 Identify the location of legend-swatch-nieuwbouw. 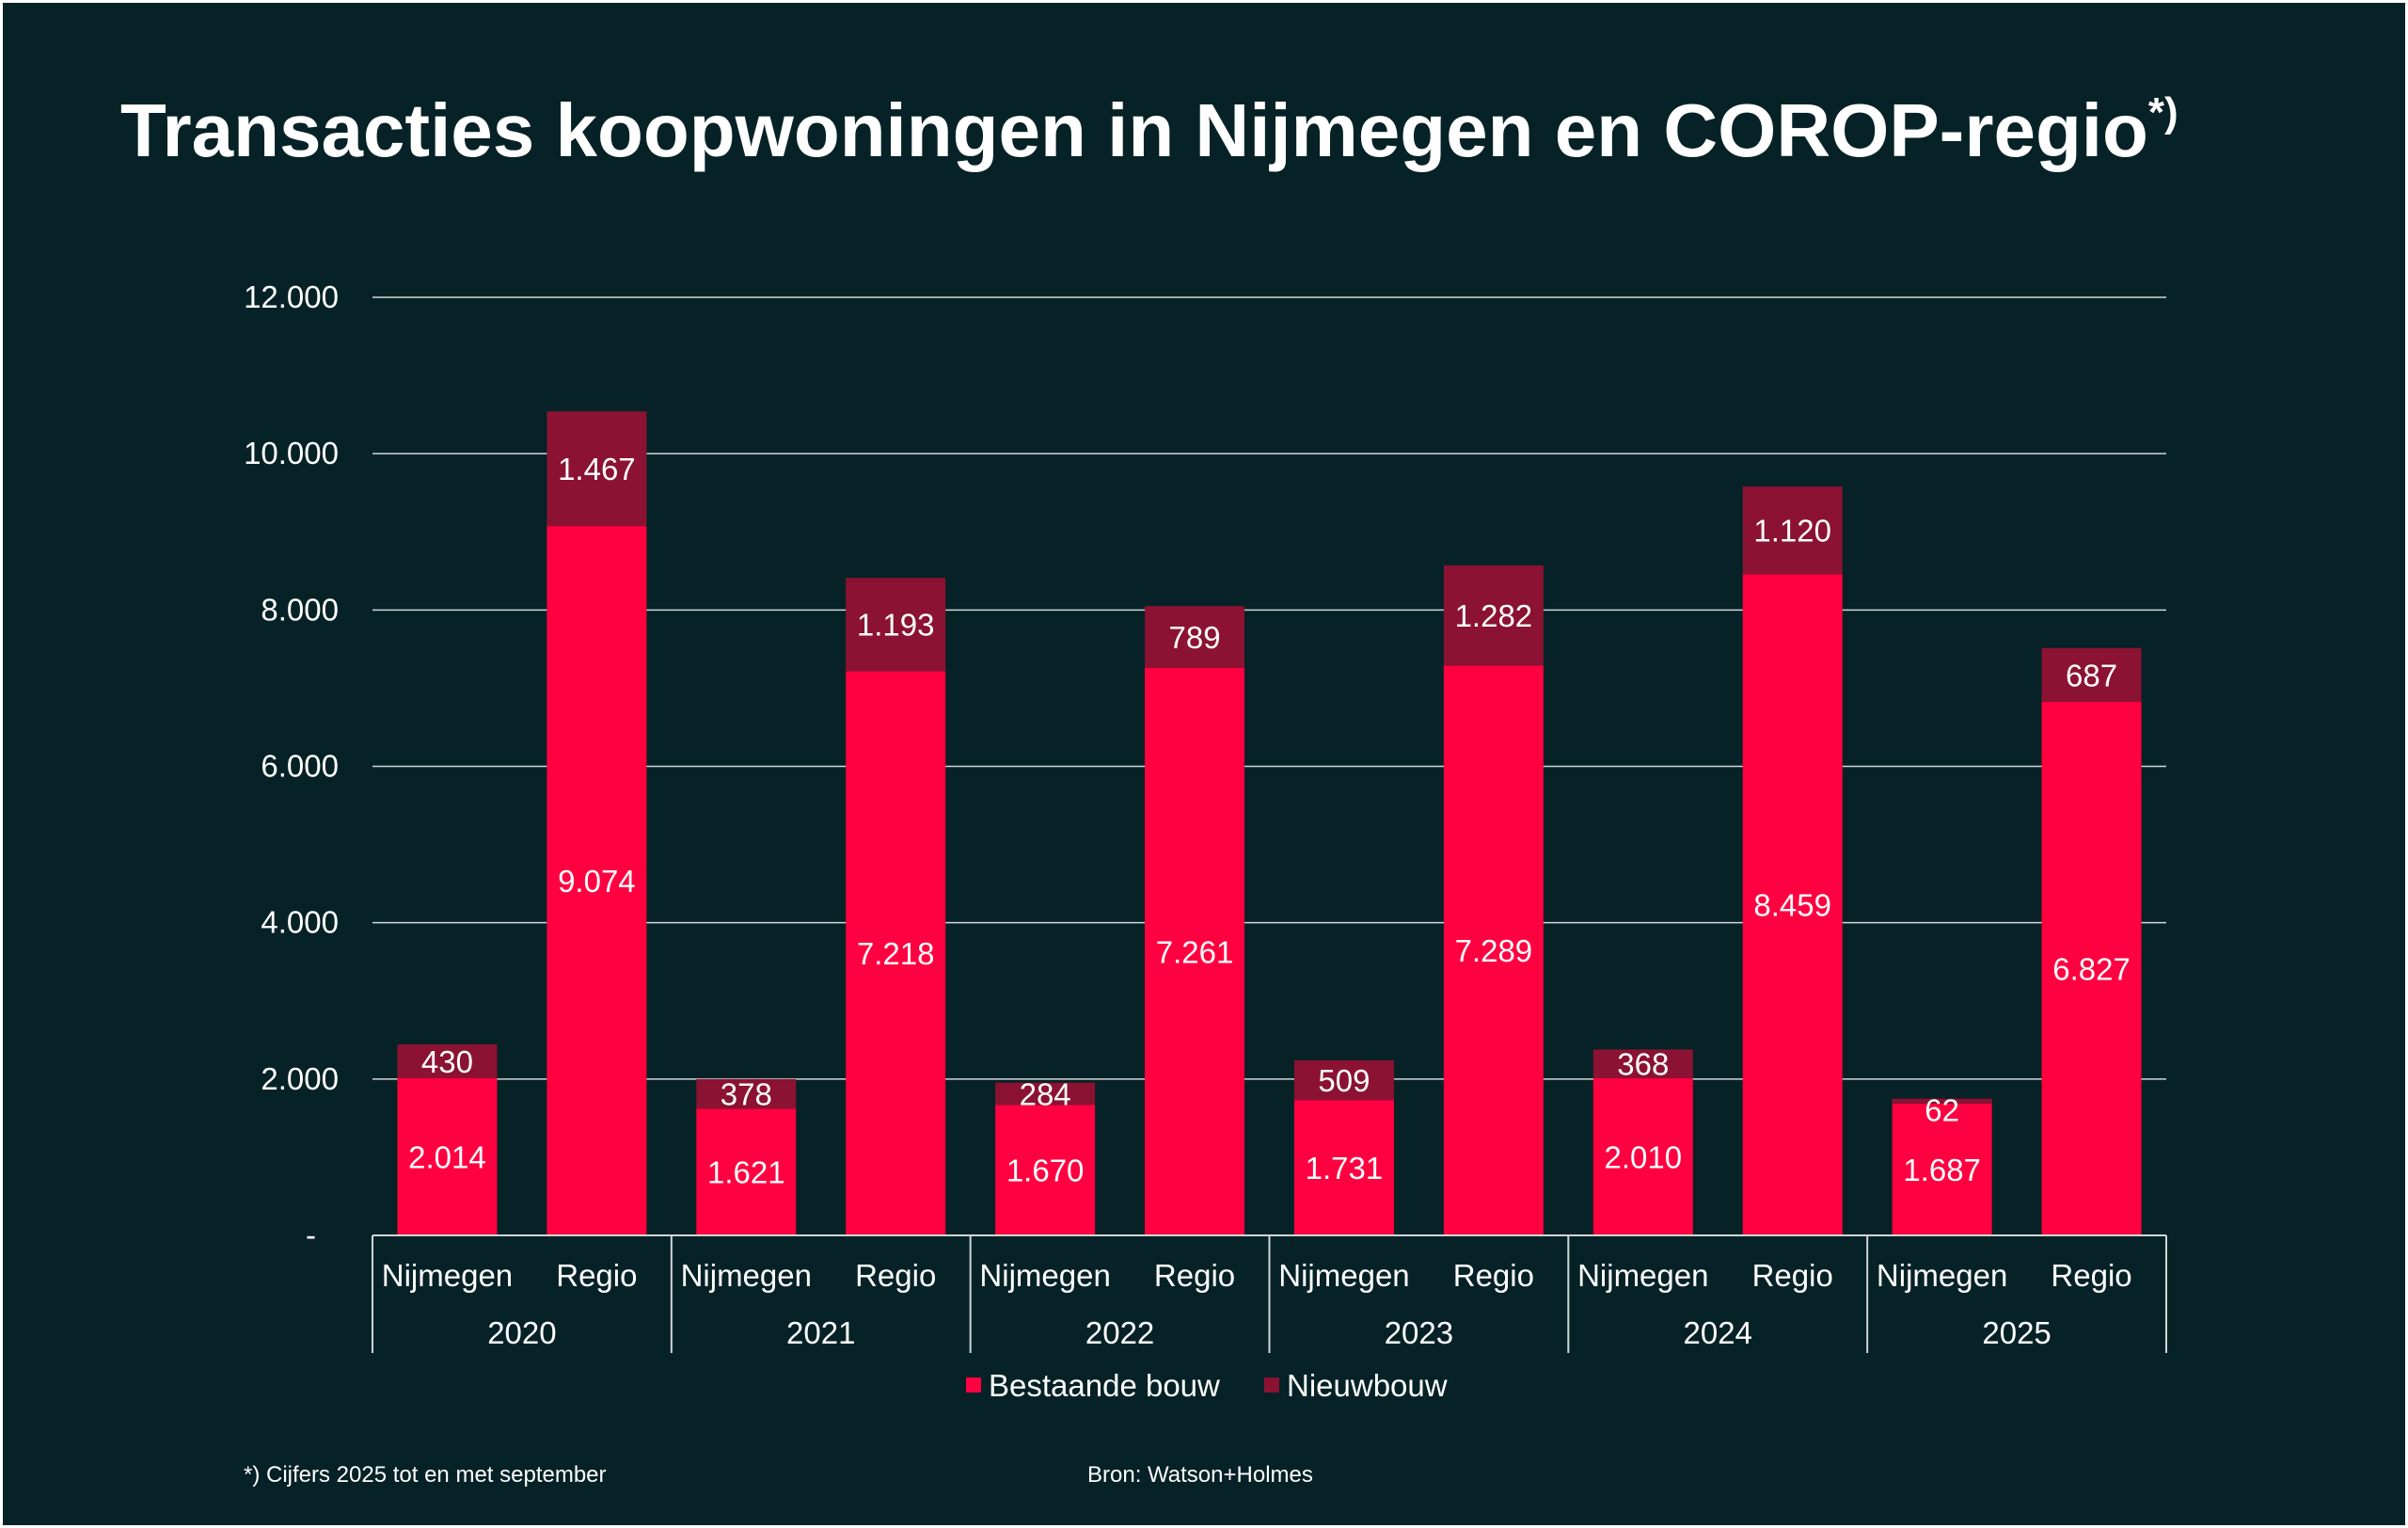
(1271, 1385).